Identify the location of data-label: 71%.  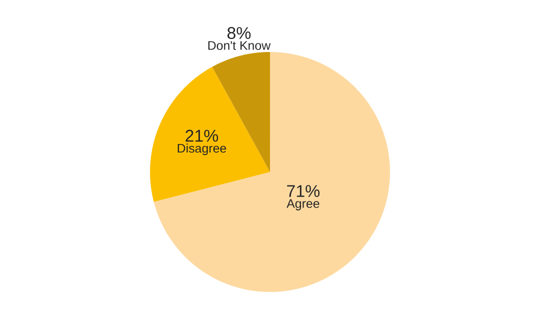
(303, 191).